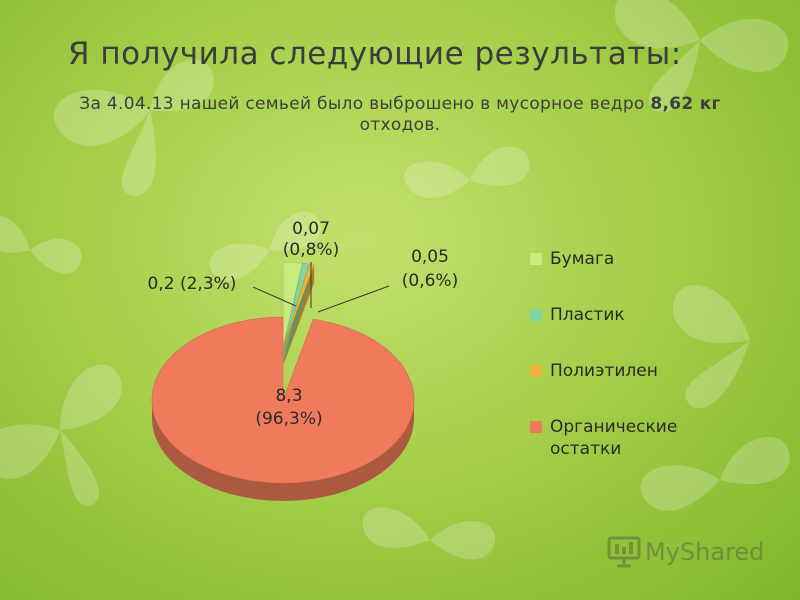 Image resolution: width=800 pixels, height=600 pixels. Describe the element at coordinates (192, 284) in the screenshot. I see `data-label: 0,2 (2,3%)` at that location.